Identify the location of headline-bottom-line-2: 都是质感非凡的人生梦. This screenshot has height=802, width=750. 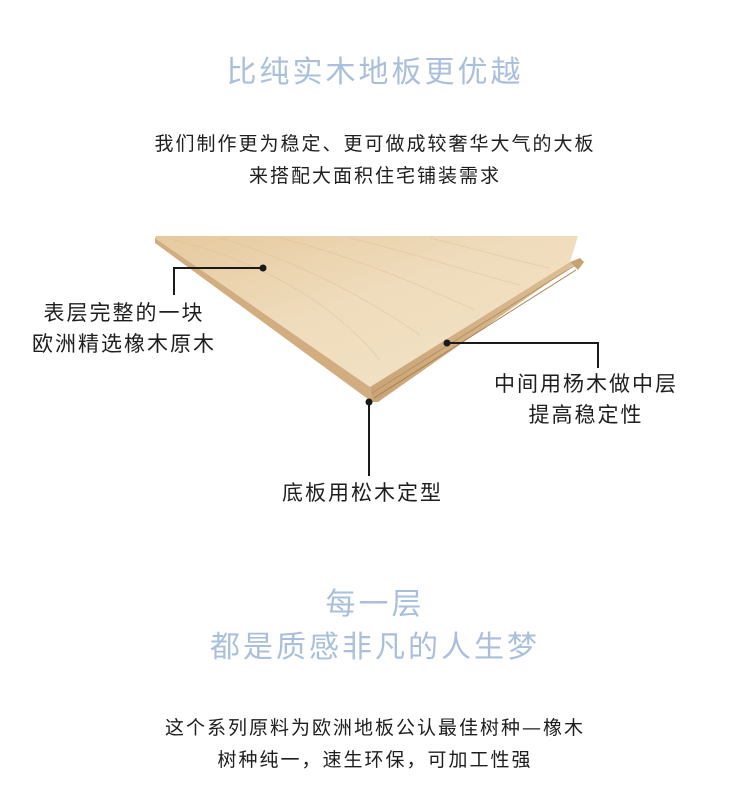
(375, 647).